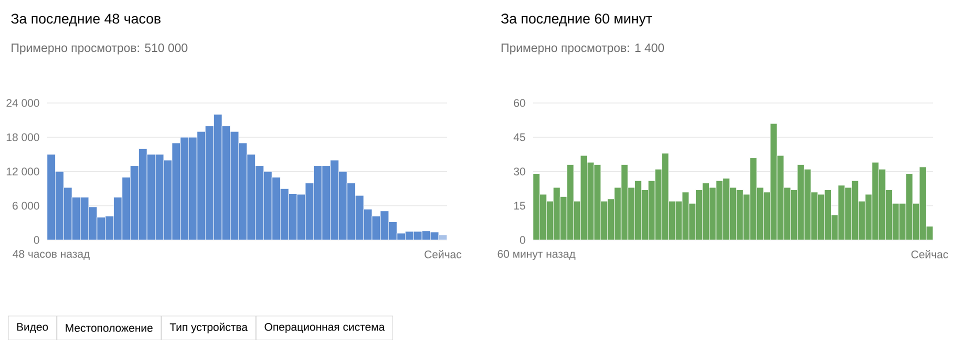  I want to click on y-tick-label: 60, so click(520, 102).